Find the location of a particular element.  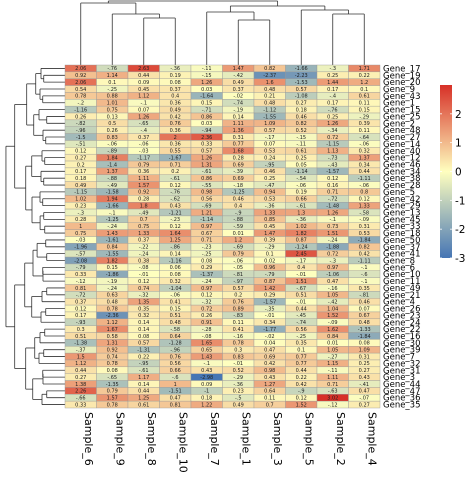

cell-value-label: 1.52 is located at coordinates (301, 405).